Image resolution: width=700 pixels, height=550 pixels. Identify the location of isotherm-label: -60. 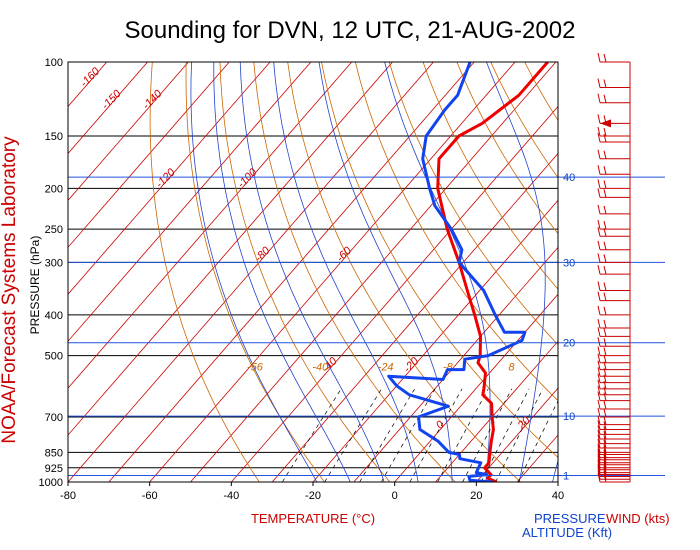
(344, 254).